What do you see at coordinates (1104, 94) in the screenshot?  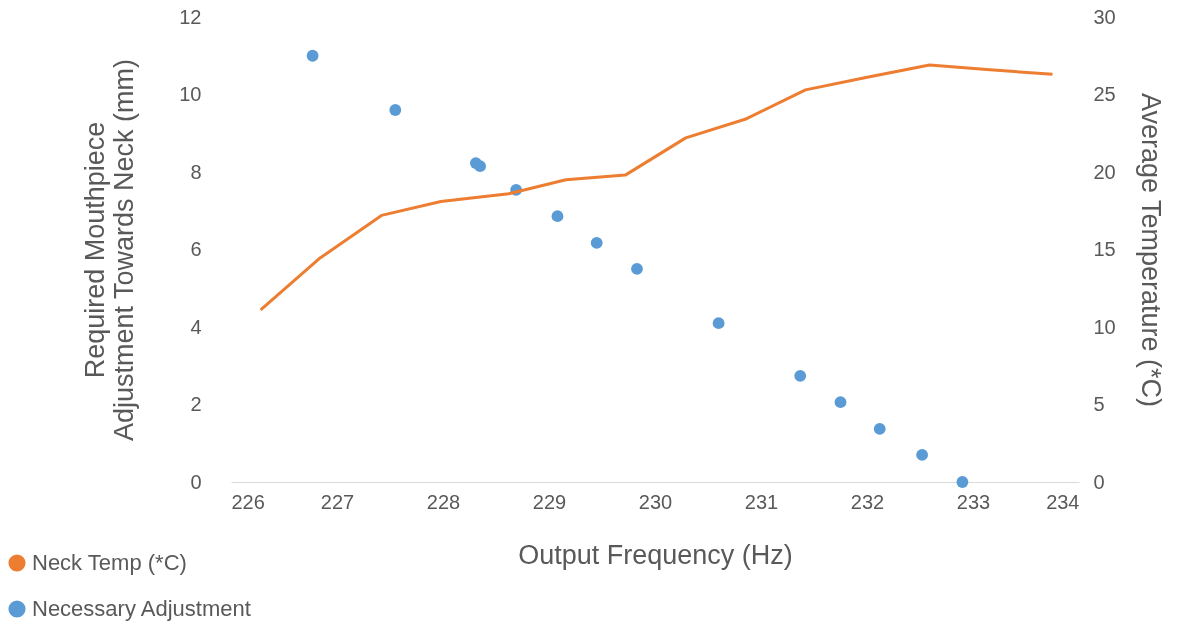 I see `y2-tick-label: 25` at bounding box center [1104, 94].